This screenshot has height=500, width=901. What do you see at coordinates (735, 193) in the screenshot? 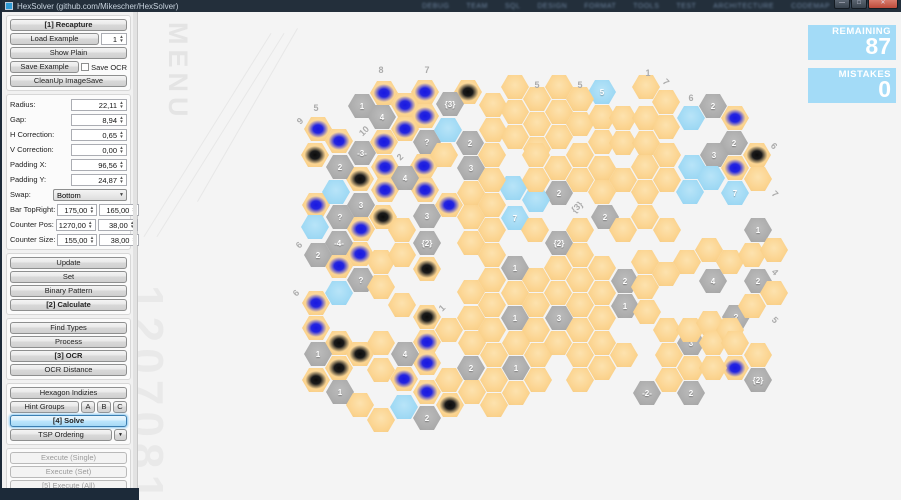
I see `hex-cell: 7` at bounding box center [735, 193].